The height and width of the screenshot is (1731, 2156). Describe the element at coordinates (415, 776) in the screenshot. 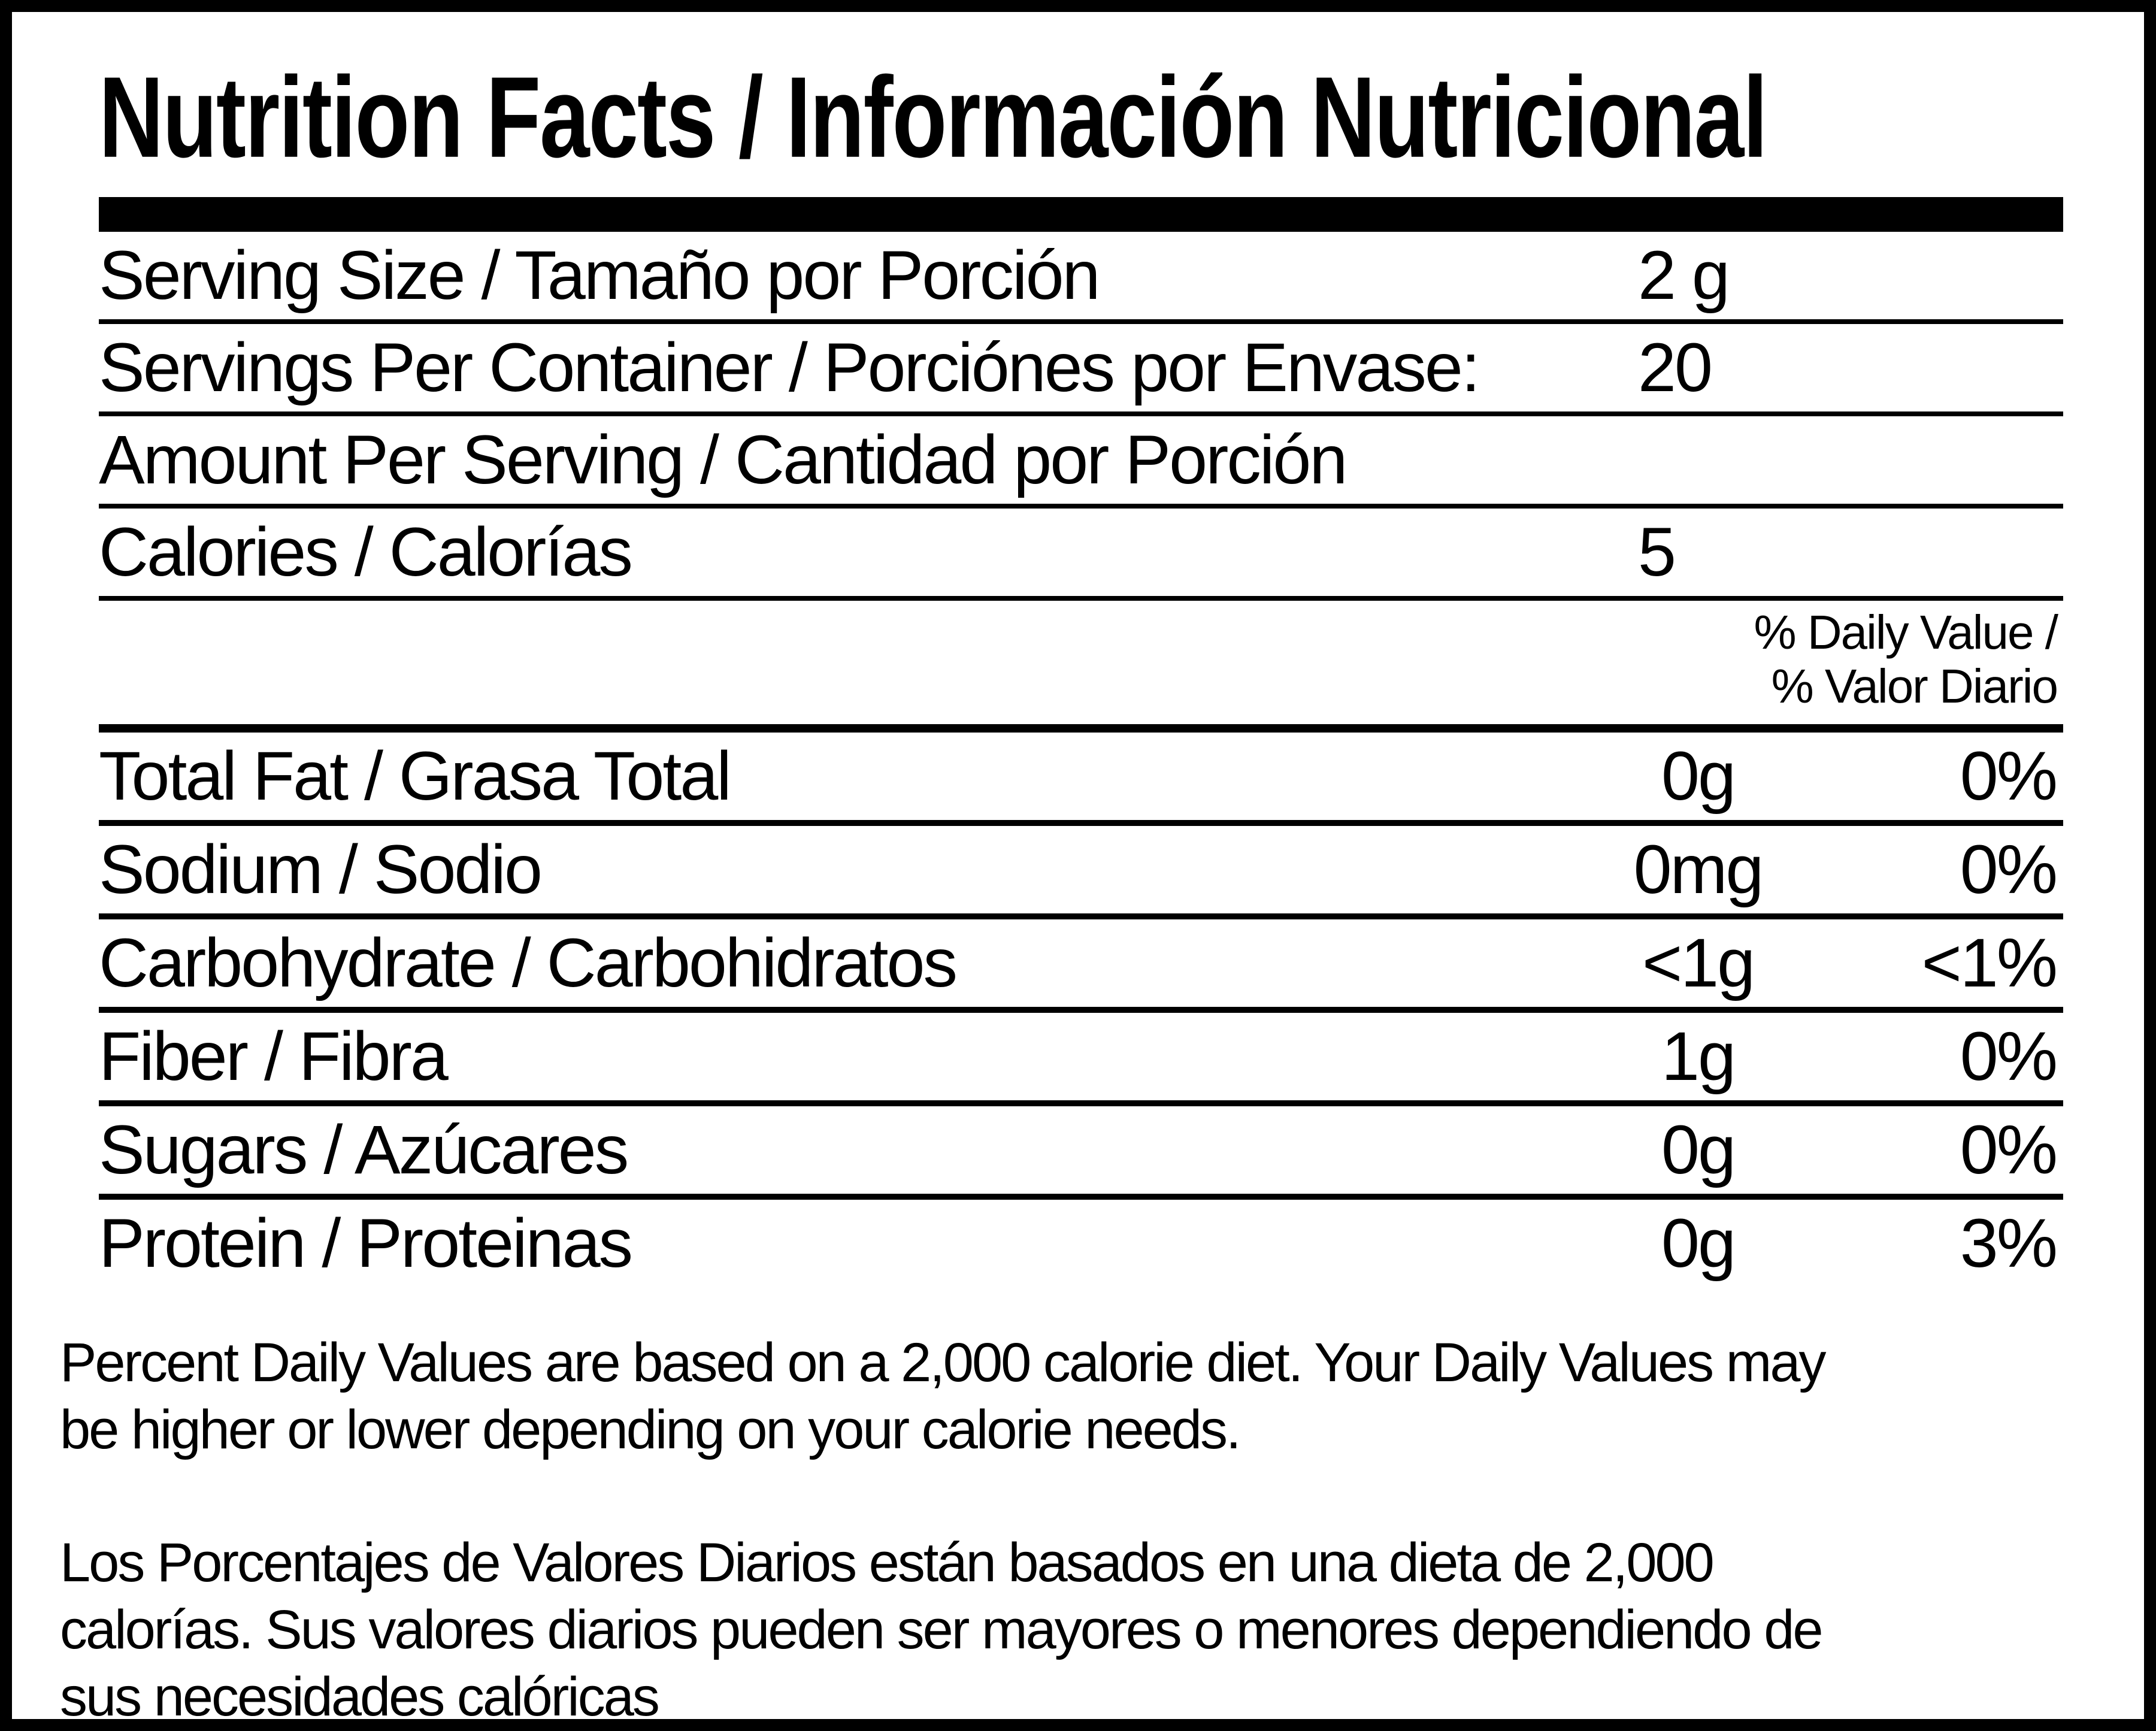

I see `nutrient-label: Total Fat / Grasa Total` at that location.